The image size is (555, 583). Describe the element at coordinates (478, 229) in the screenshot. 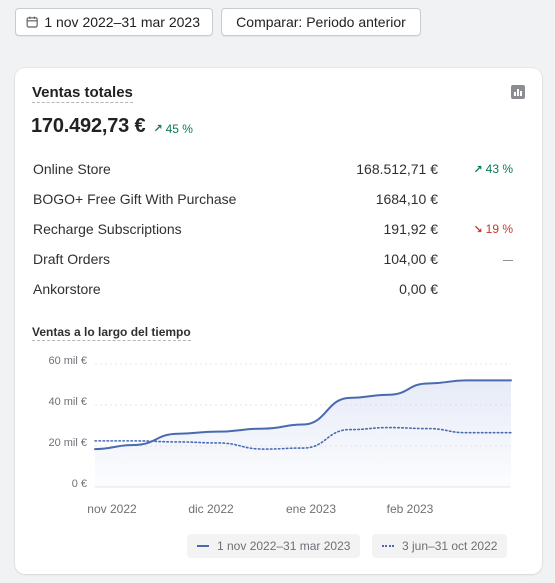

I see `arrow-down-icon: ↘` at that location.